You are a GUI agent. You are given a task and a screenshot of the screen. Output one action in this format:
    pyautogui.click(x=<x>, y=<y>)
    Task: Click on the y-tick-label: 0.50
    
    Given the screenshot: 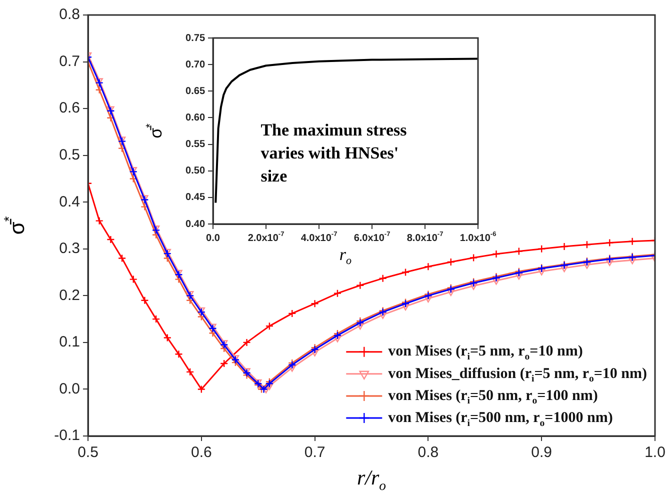 What is the action you would take?
    pyautogui.click(x=196, y=171)
    